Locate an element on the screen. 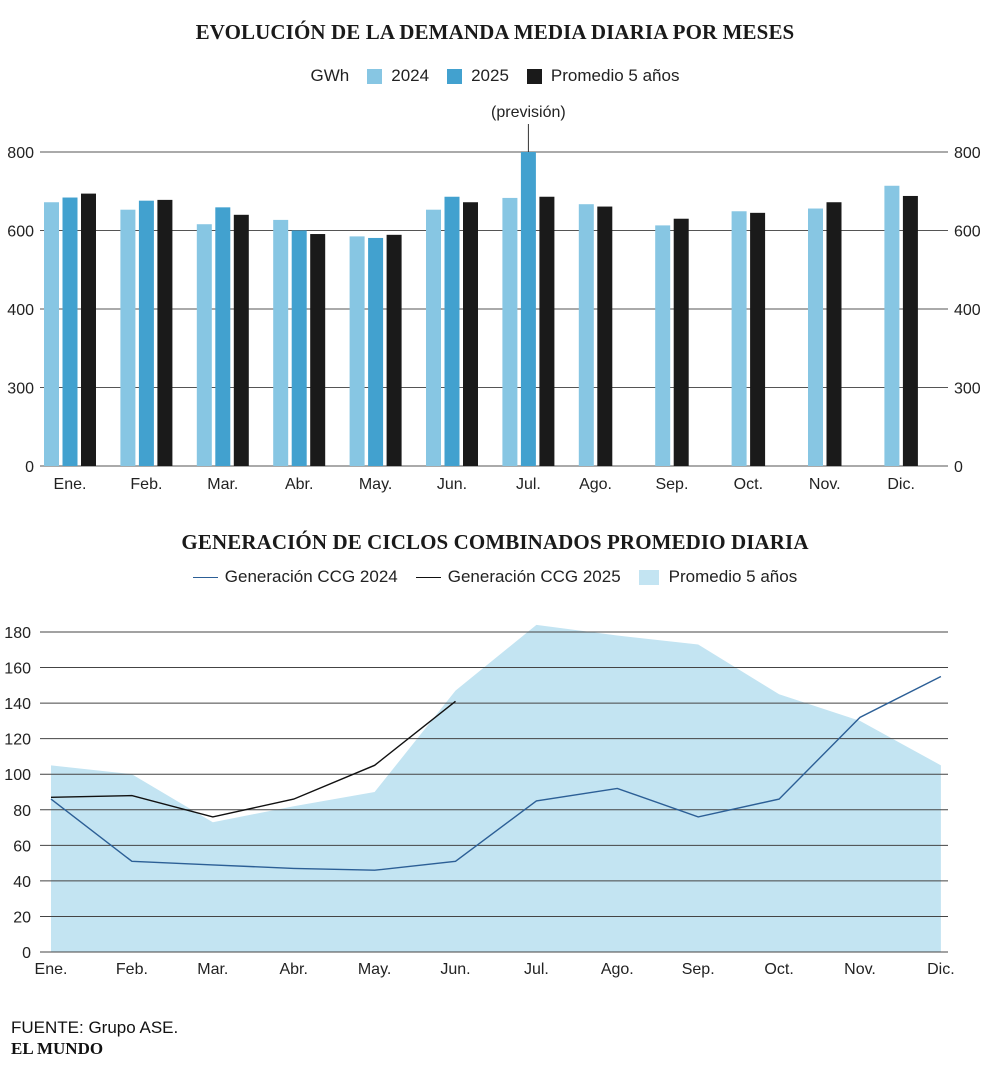  bar-chart-legend: GWh 2024 2025 Promedio 5 años is located at coordinates (495, 76).